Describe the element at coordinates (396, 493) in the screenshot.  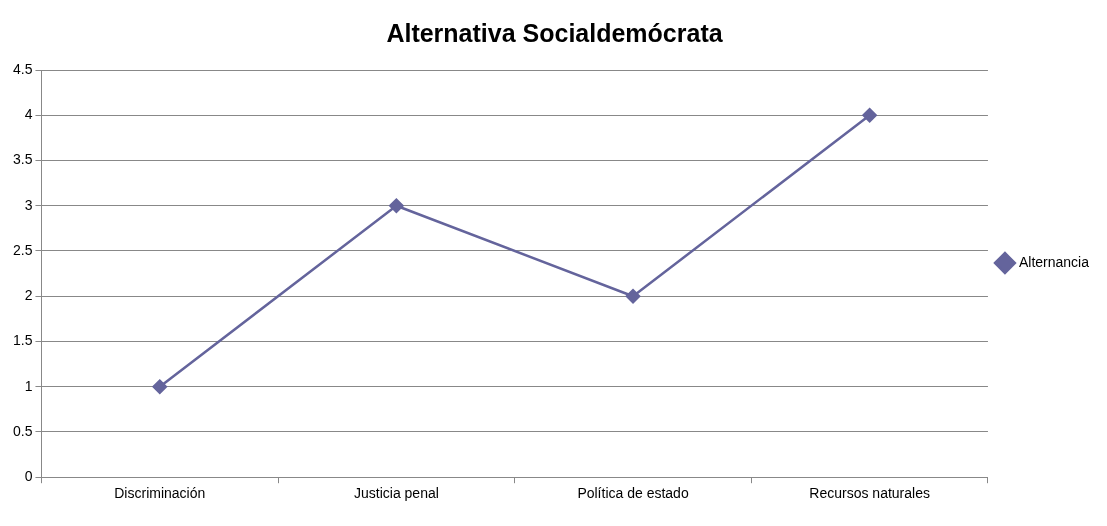
I see `x-tick-label: Justicia penal` at that location.